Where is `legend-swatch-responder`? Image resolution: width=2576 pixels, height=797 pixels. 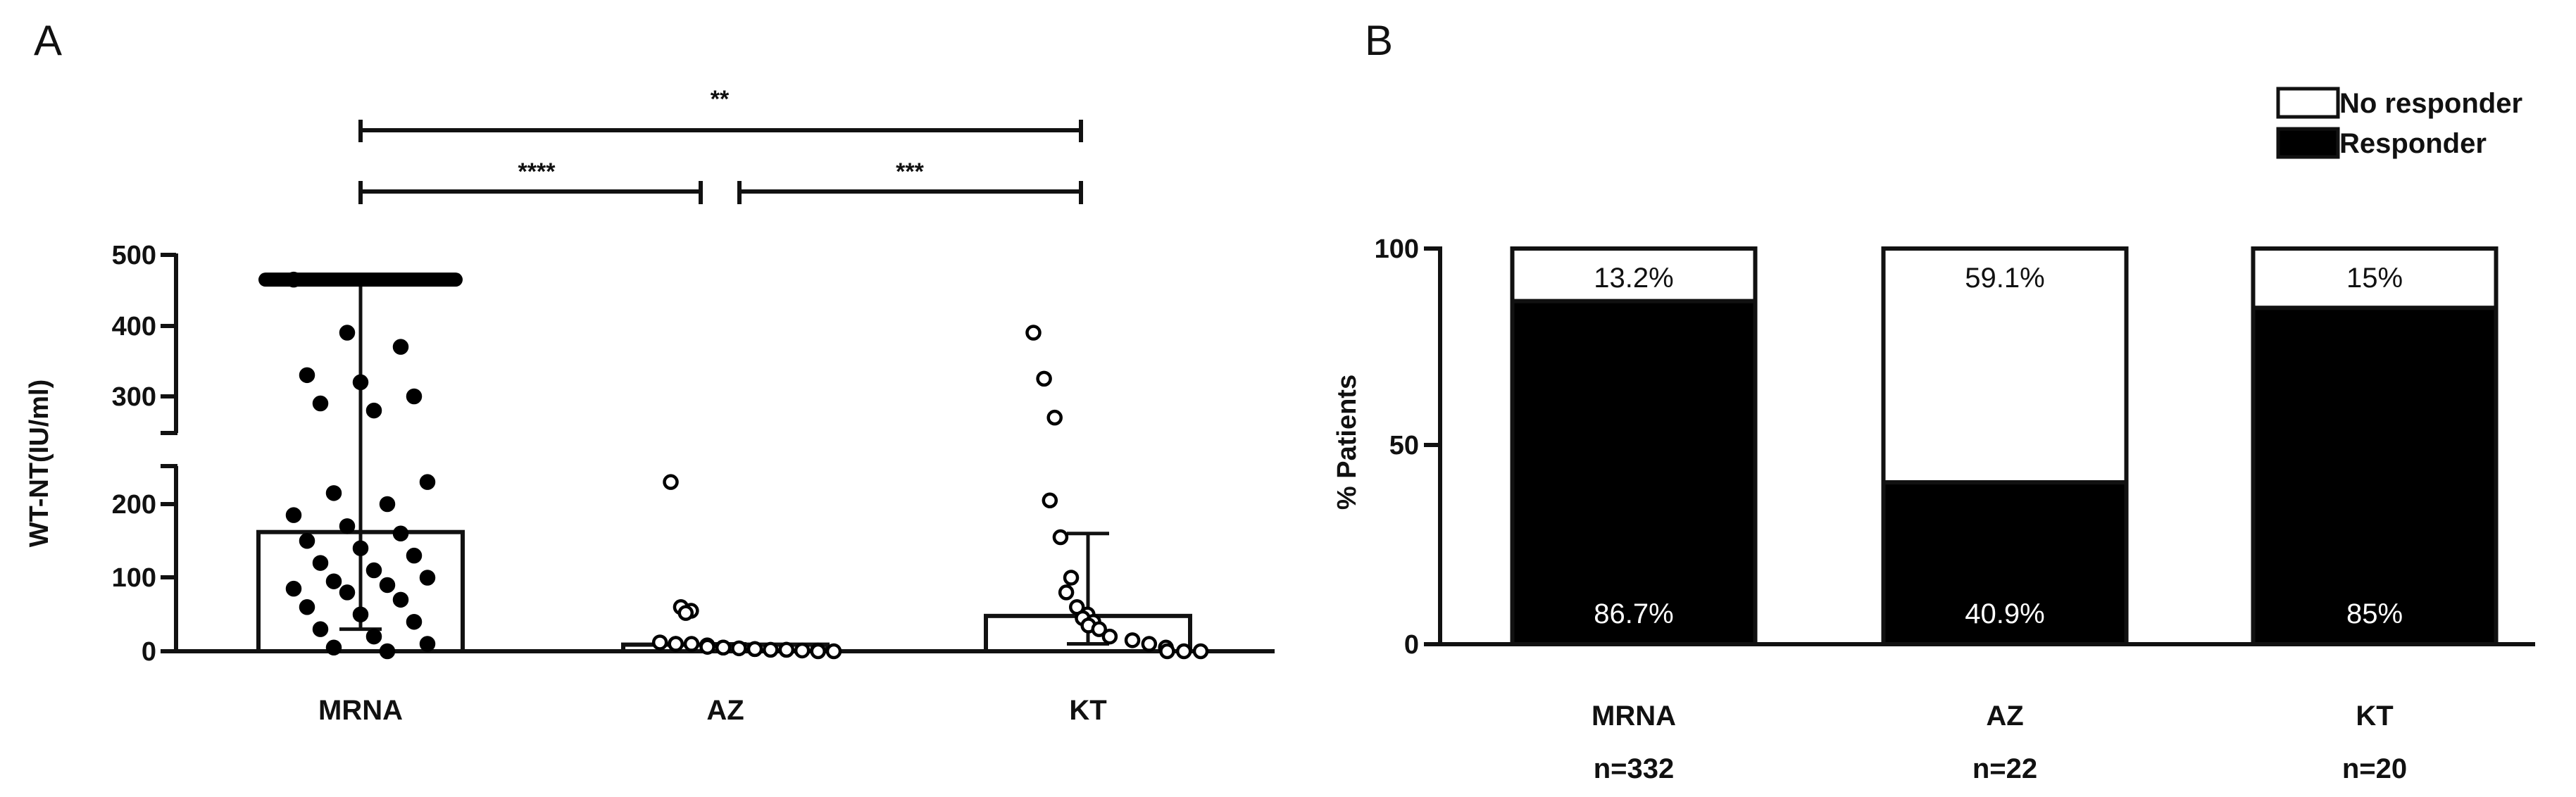
legend-swatch-responder is located at coordinates (2308, 143).